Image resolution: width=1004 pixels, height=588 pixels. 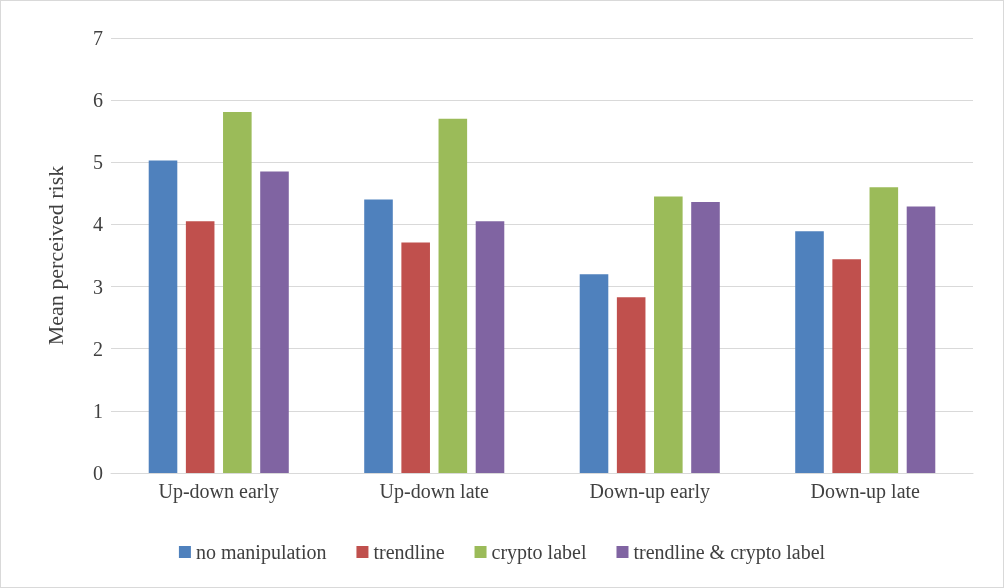 What do you see at coordinates (98, 473) in the screenshot?
I see `y-tick-label: 0` at bounding box center [98, 473].